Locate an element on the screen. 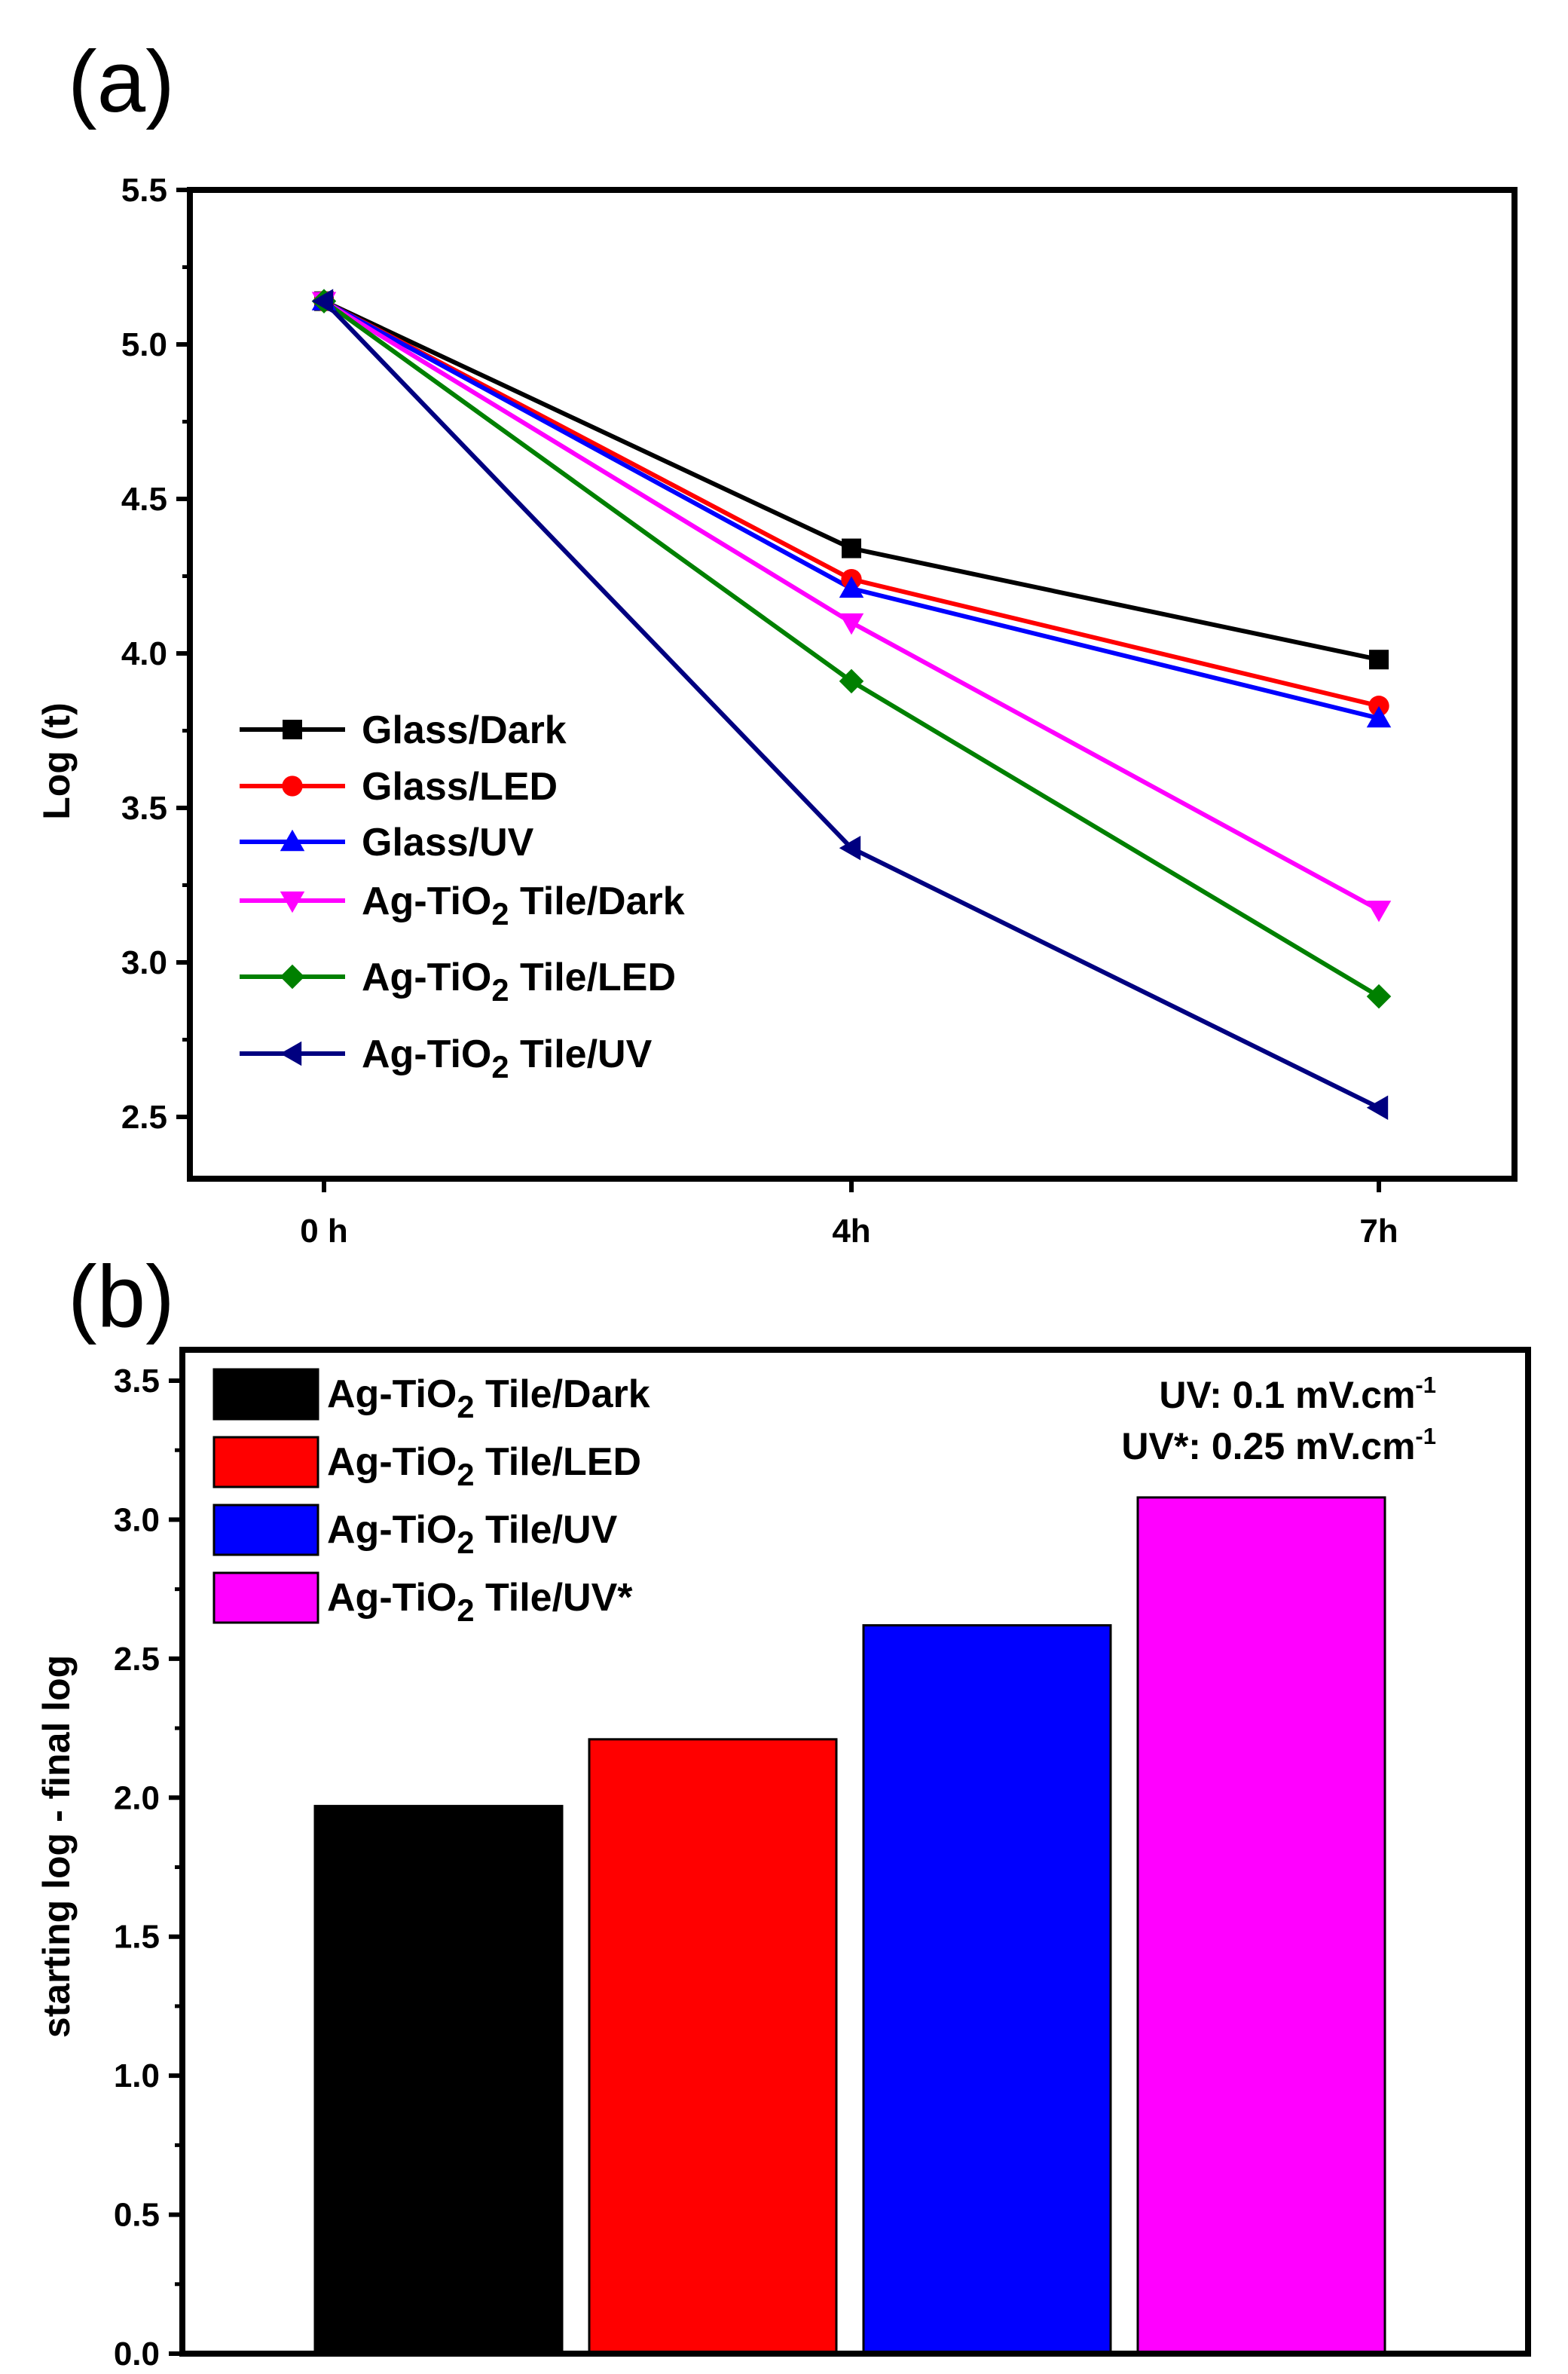 Image resolution: width=1568 pixels, height=2374 pixels. panel-b-y-axis-title: starting log - final log is located at coordinates (56, 1847).